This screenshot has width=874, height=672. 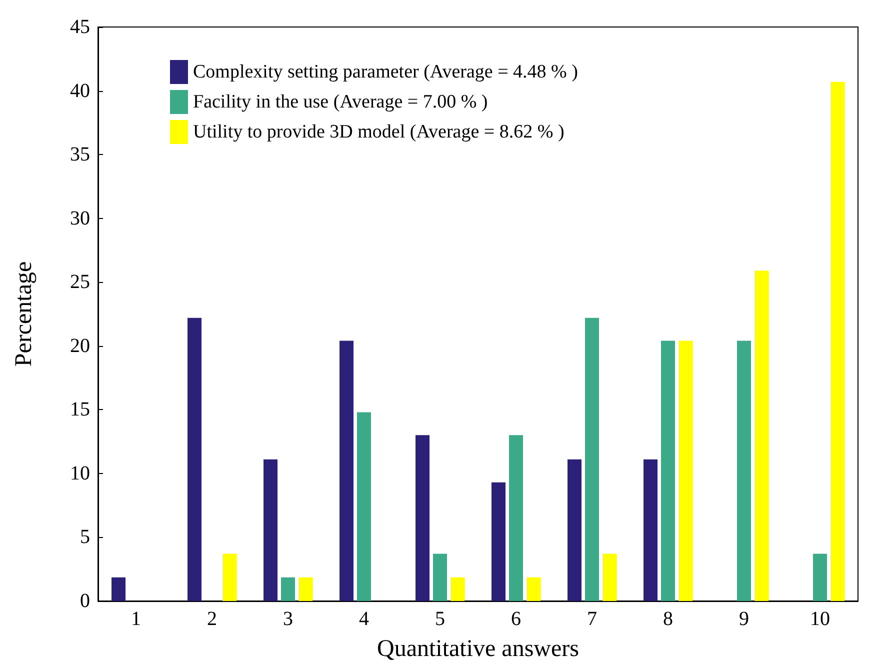 I want to click on x-tick-label: 8, so click(x=668, y=619).